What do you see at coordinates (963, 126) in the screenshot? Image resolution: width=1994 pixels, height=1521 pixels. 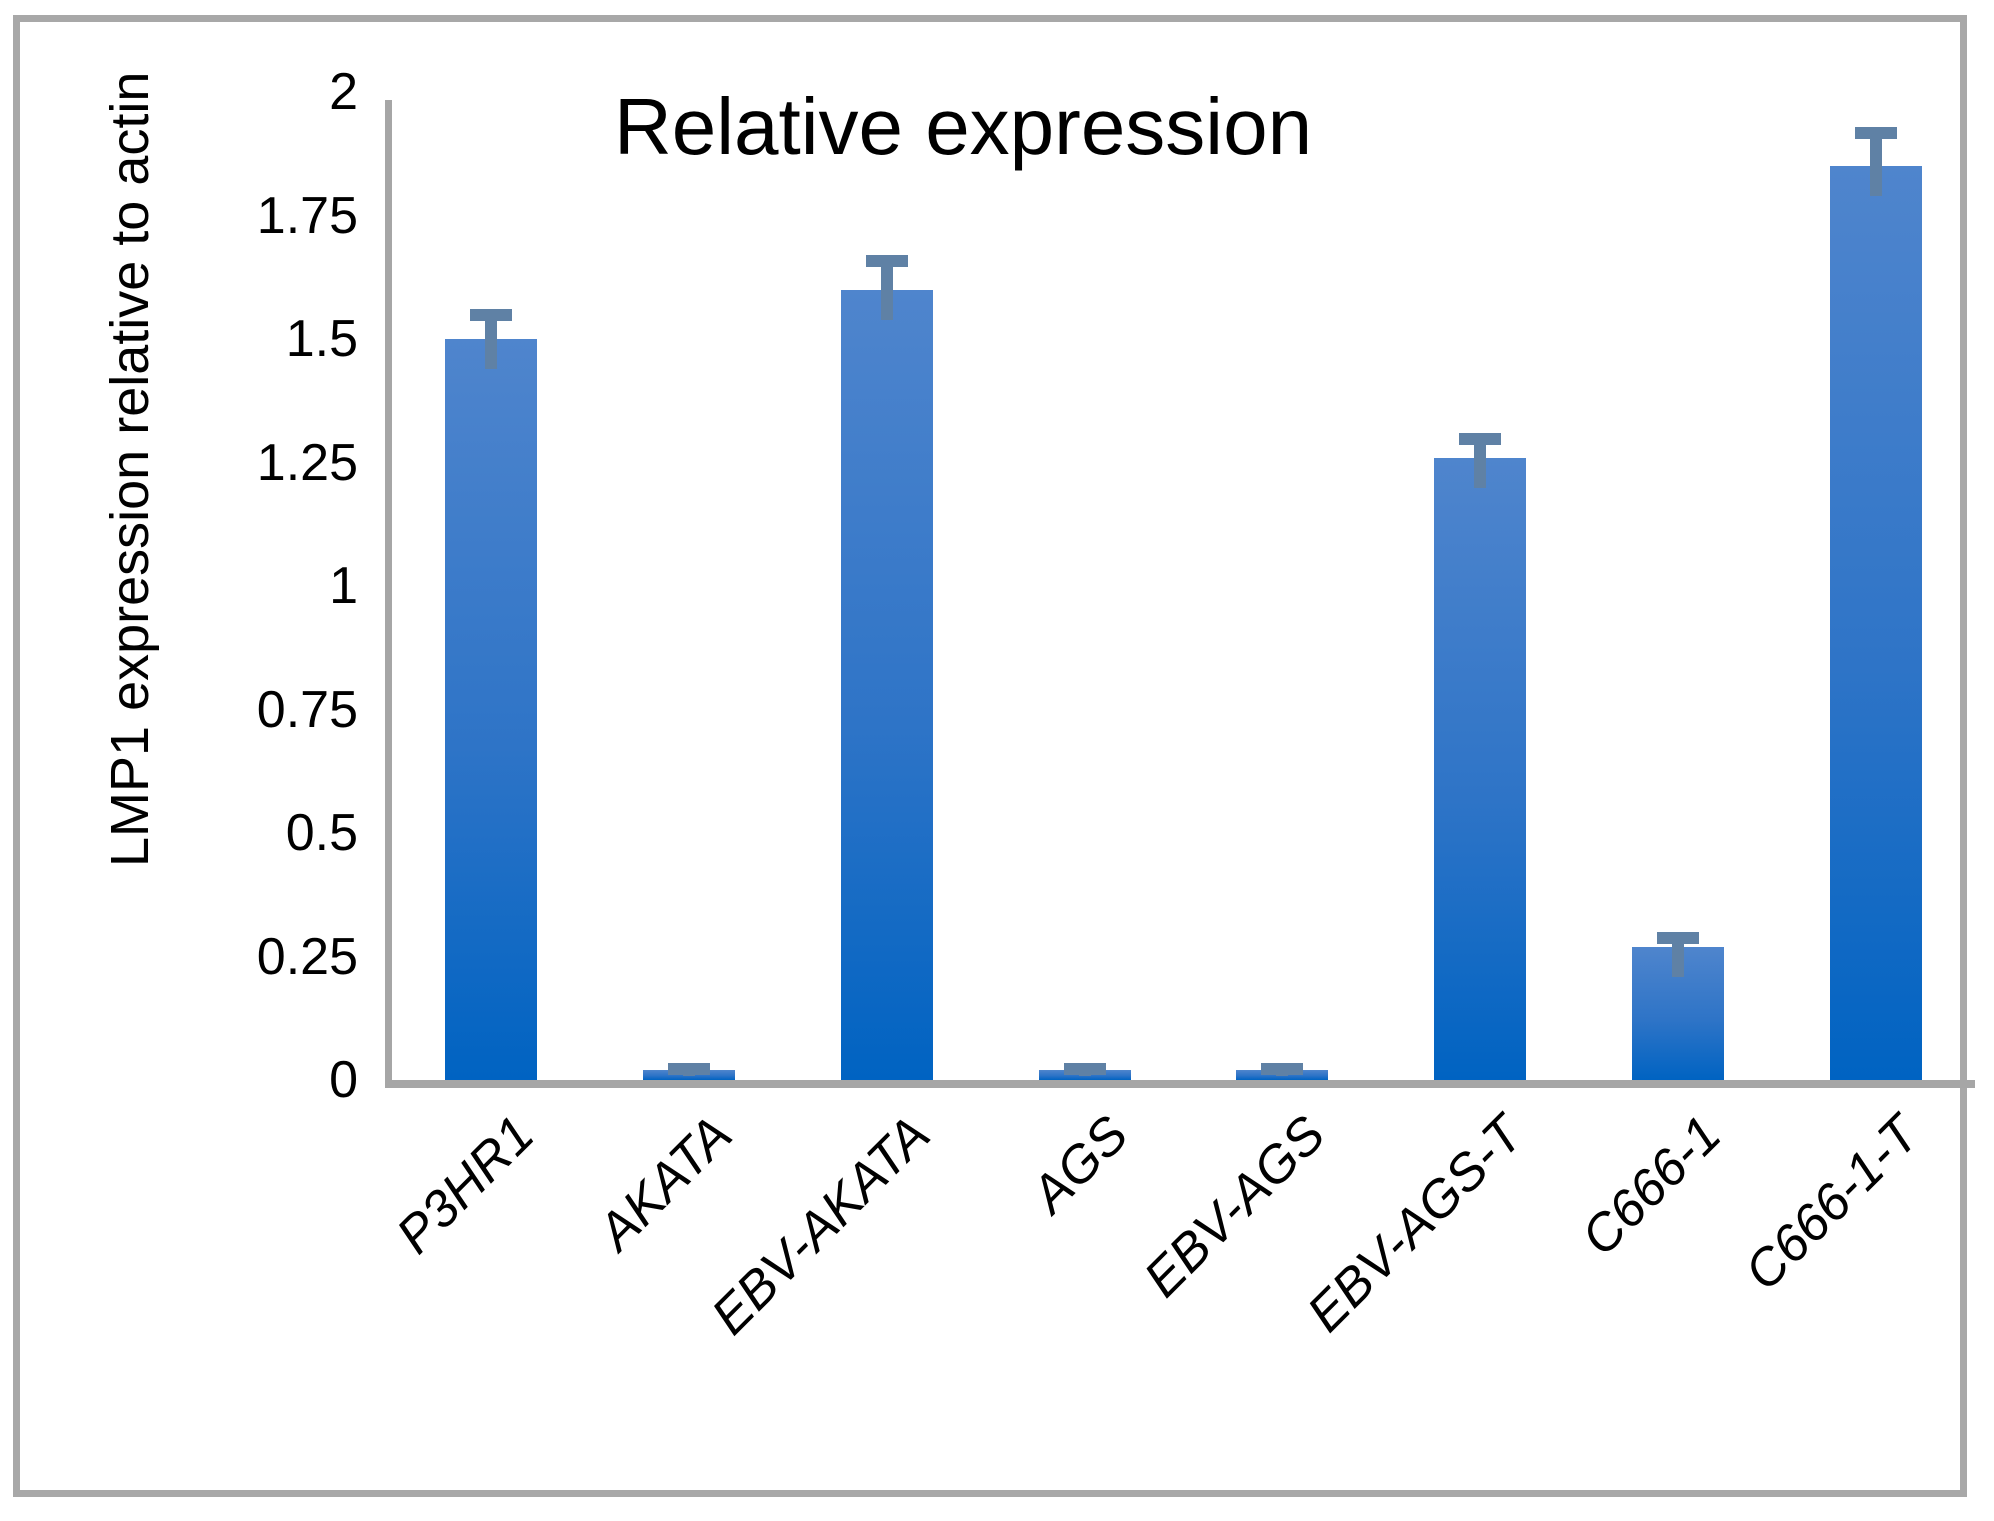 I see `chart-title: Relative expression` at bounding box center [963, 126].